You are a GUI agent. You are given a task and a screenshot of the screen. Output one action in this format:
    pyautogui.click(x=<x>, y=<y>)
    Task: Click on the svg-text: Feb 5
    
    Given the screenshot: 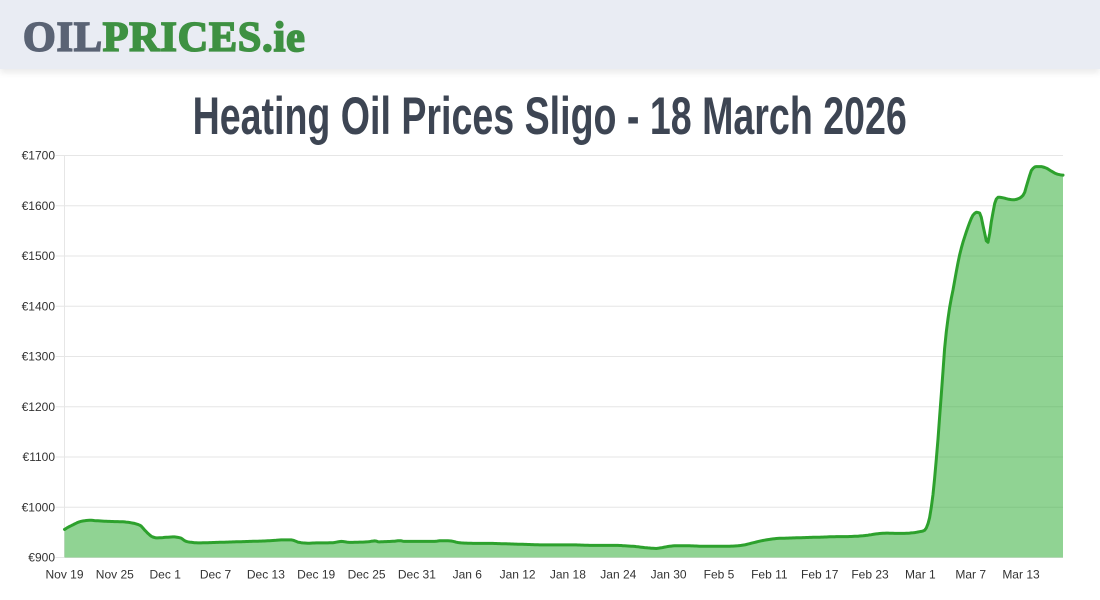 What is the action you would take?
    pyautogui.click(x=719, y=575)
    